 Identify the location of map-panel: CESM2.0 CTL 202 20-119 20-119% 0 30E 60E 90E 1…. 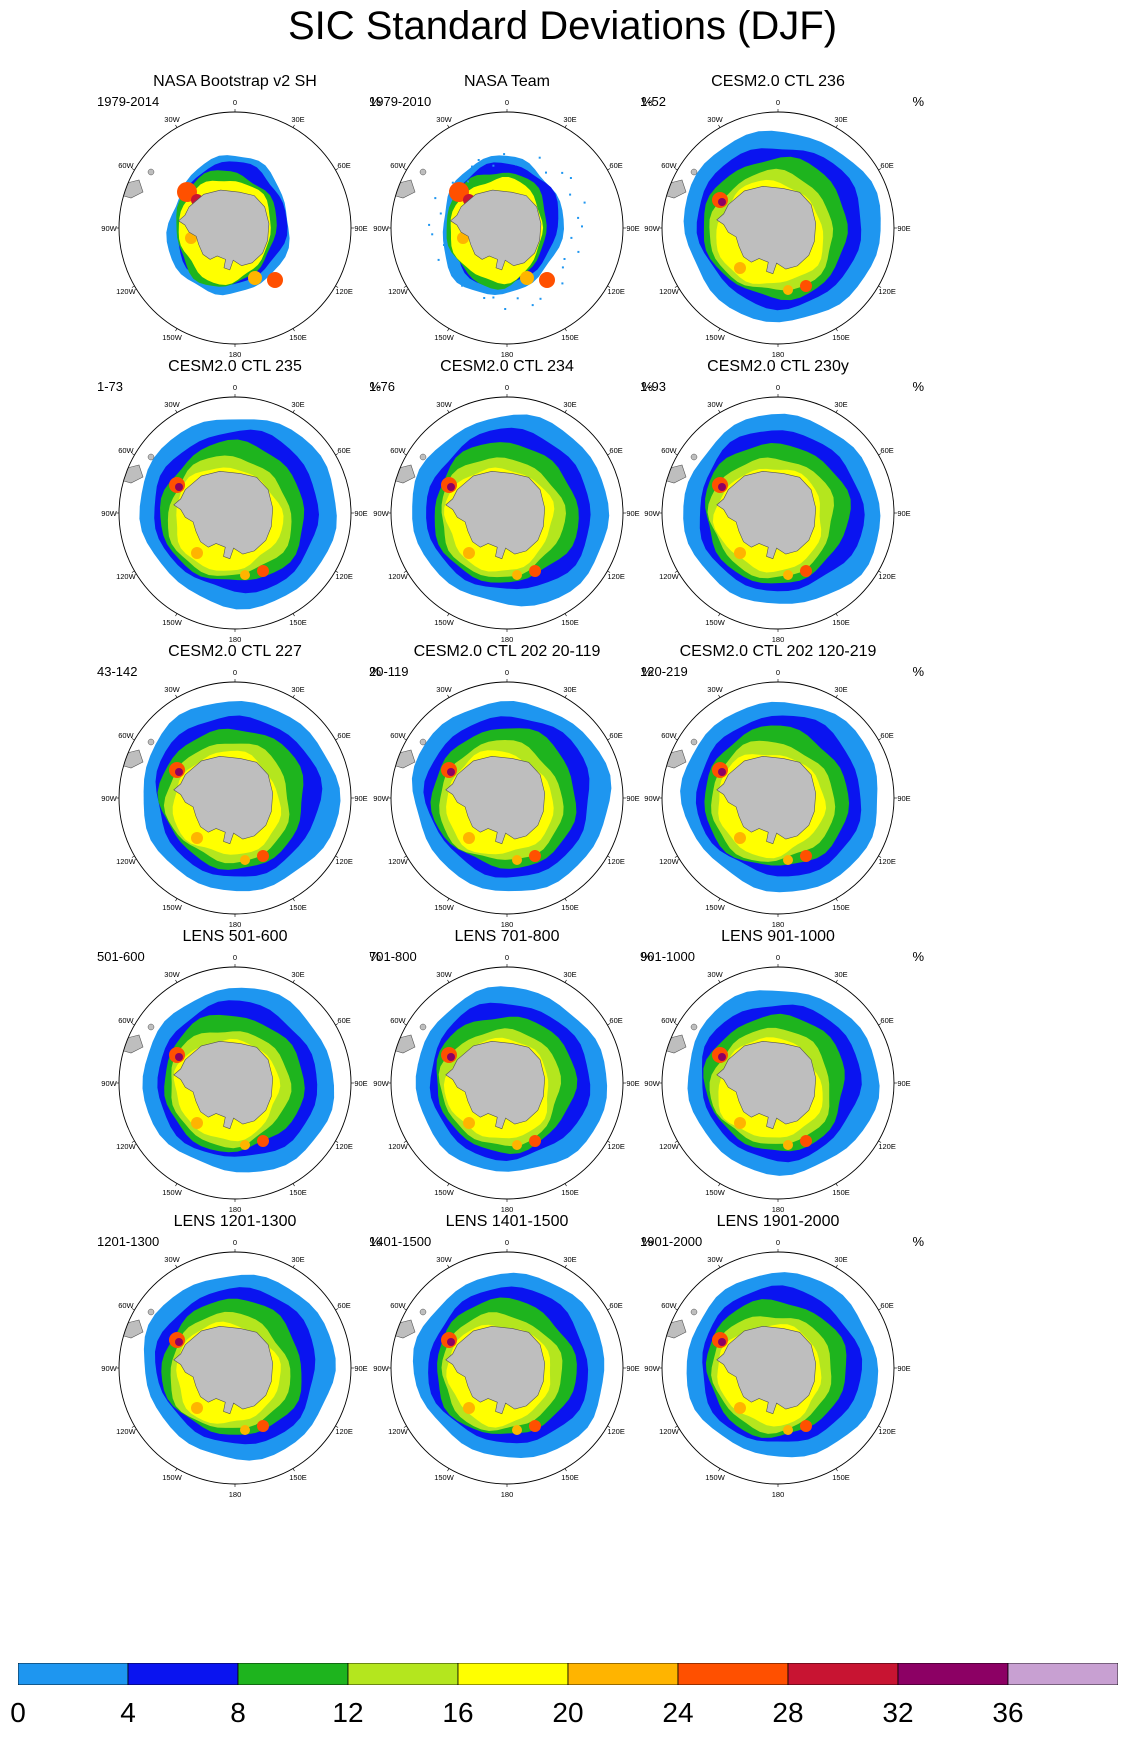
(507, 792).